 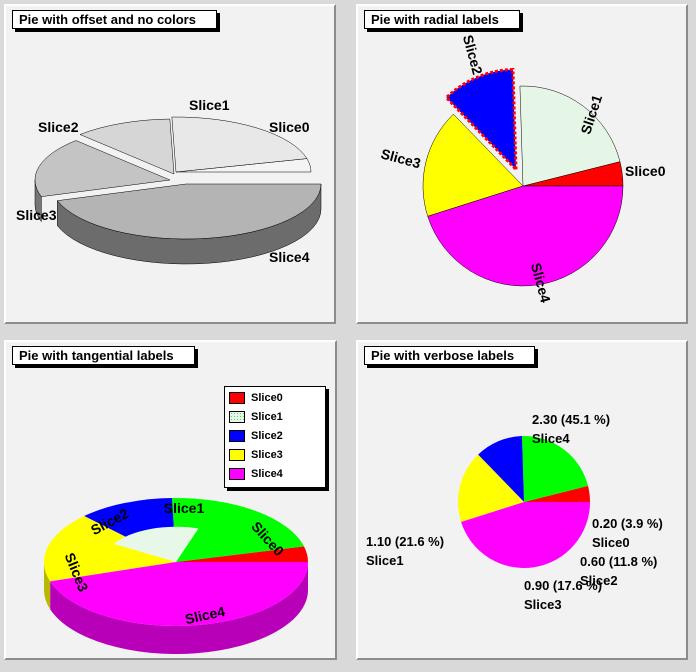 I want to click on legend-label: Slice1, so click(x=267, y=417).